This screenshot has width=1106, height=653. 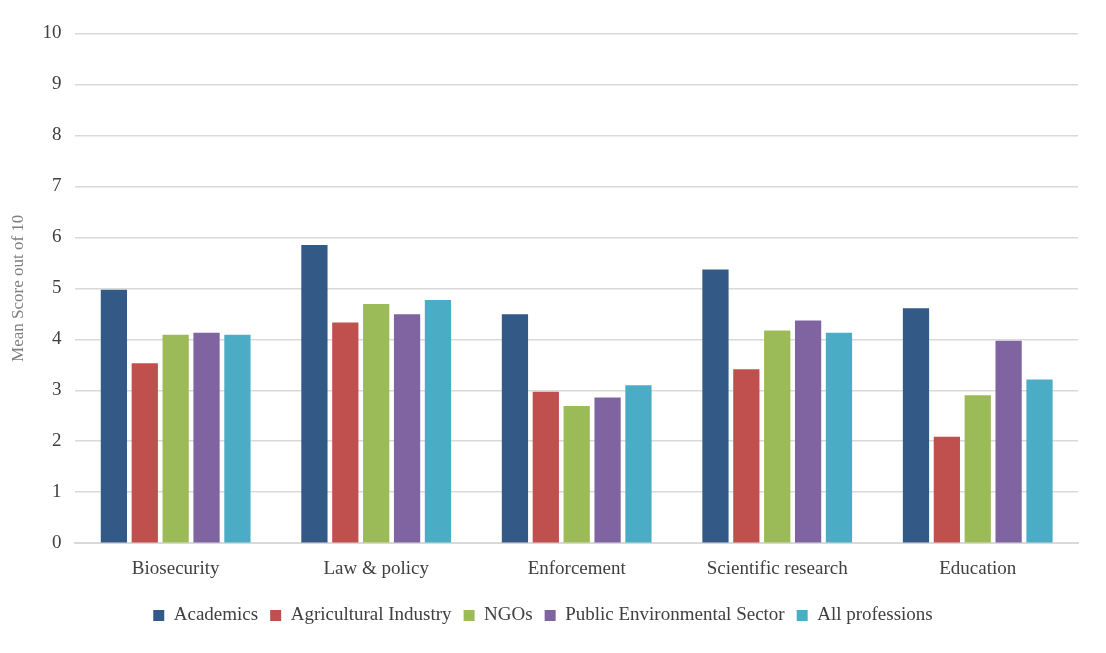 I want to click on legend-label: NGOs, so click(x=508, y=614).